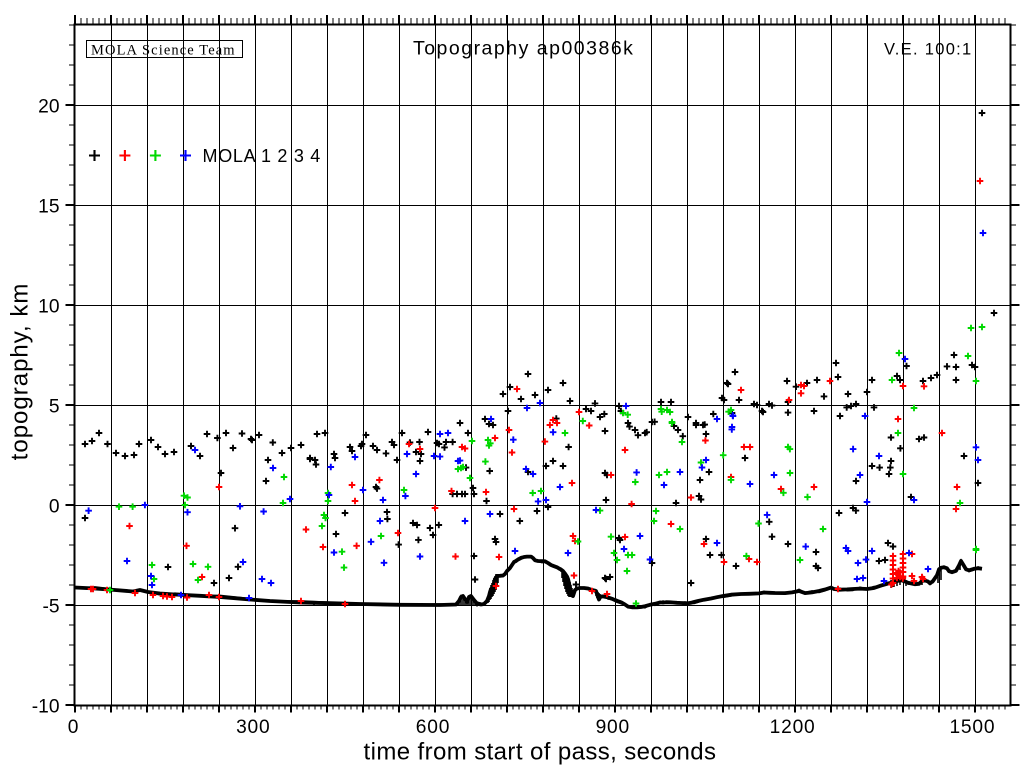 The image size is (1024, 768). Describe the element at coordinates (433, 727) in the screenshot. I see `svg-text: 600` at that location.